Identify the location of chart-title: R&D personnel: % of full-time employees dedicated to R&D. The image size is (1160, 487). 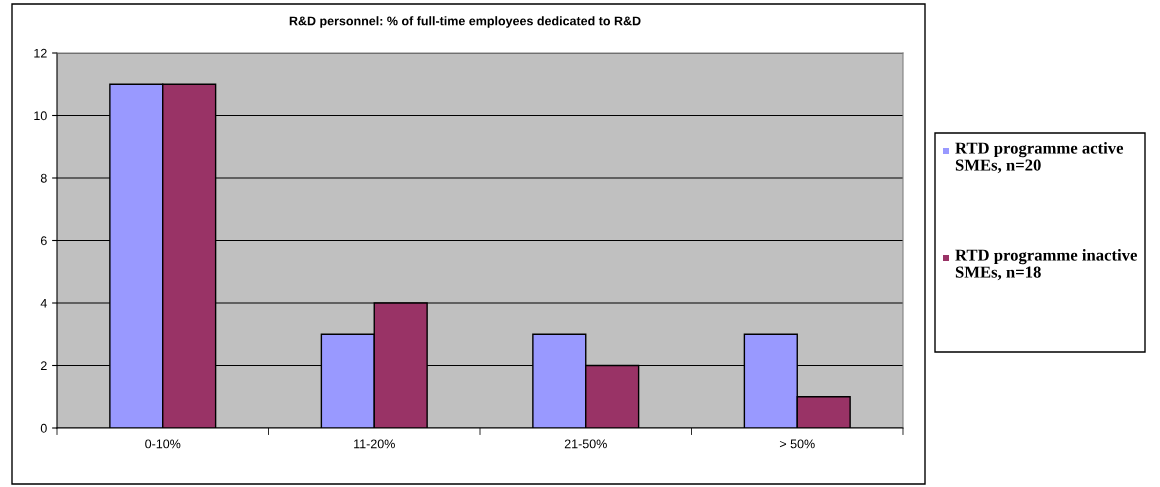
(465, 22).